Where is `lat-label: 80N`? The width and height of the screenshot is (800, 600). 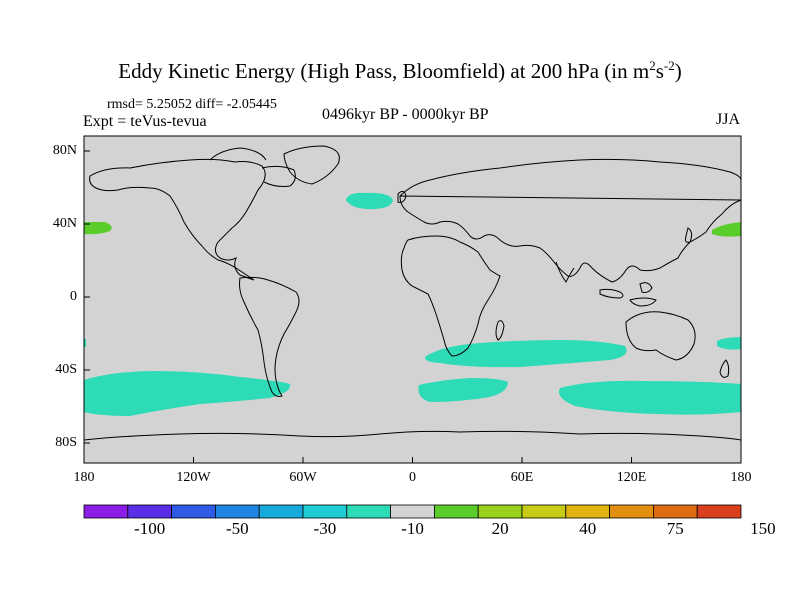
lat-label: 80N is located at coordinates (64, 150).